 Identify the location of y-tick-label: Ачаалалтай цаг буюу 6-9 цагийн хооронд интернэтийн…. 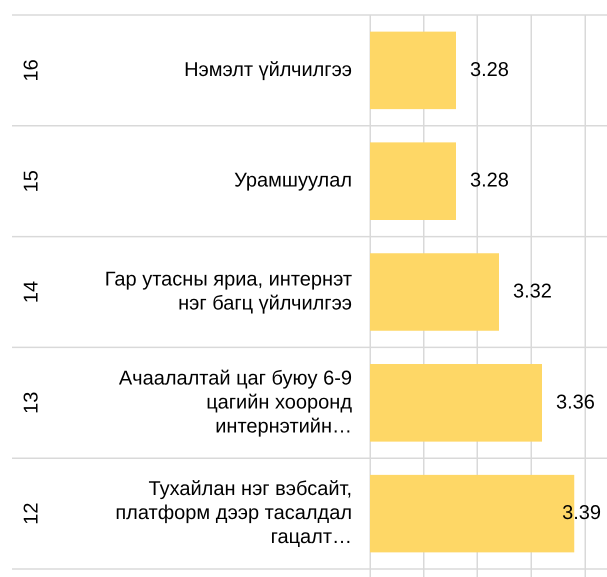
(235, 402).